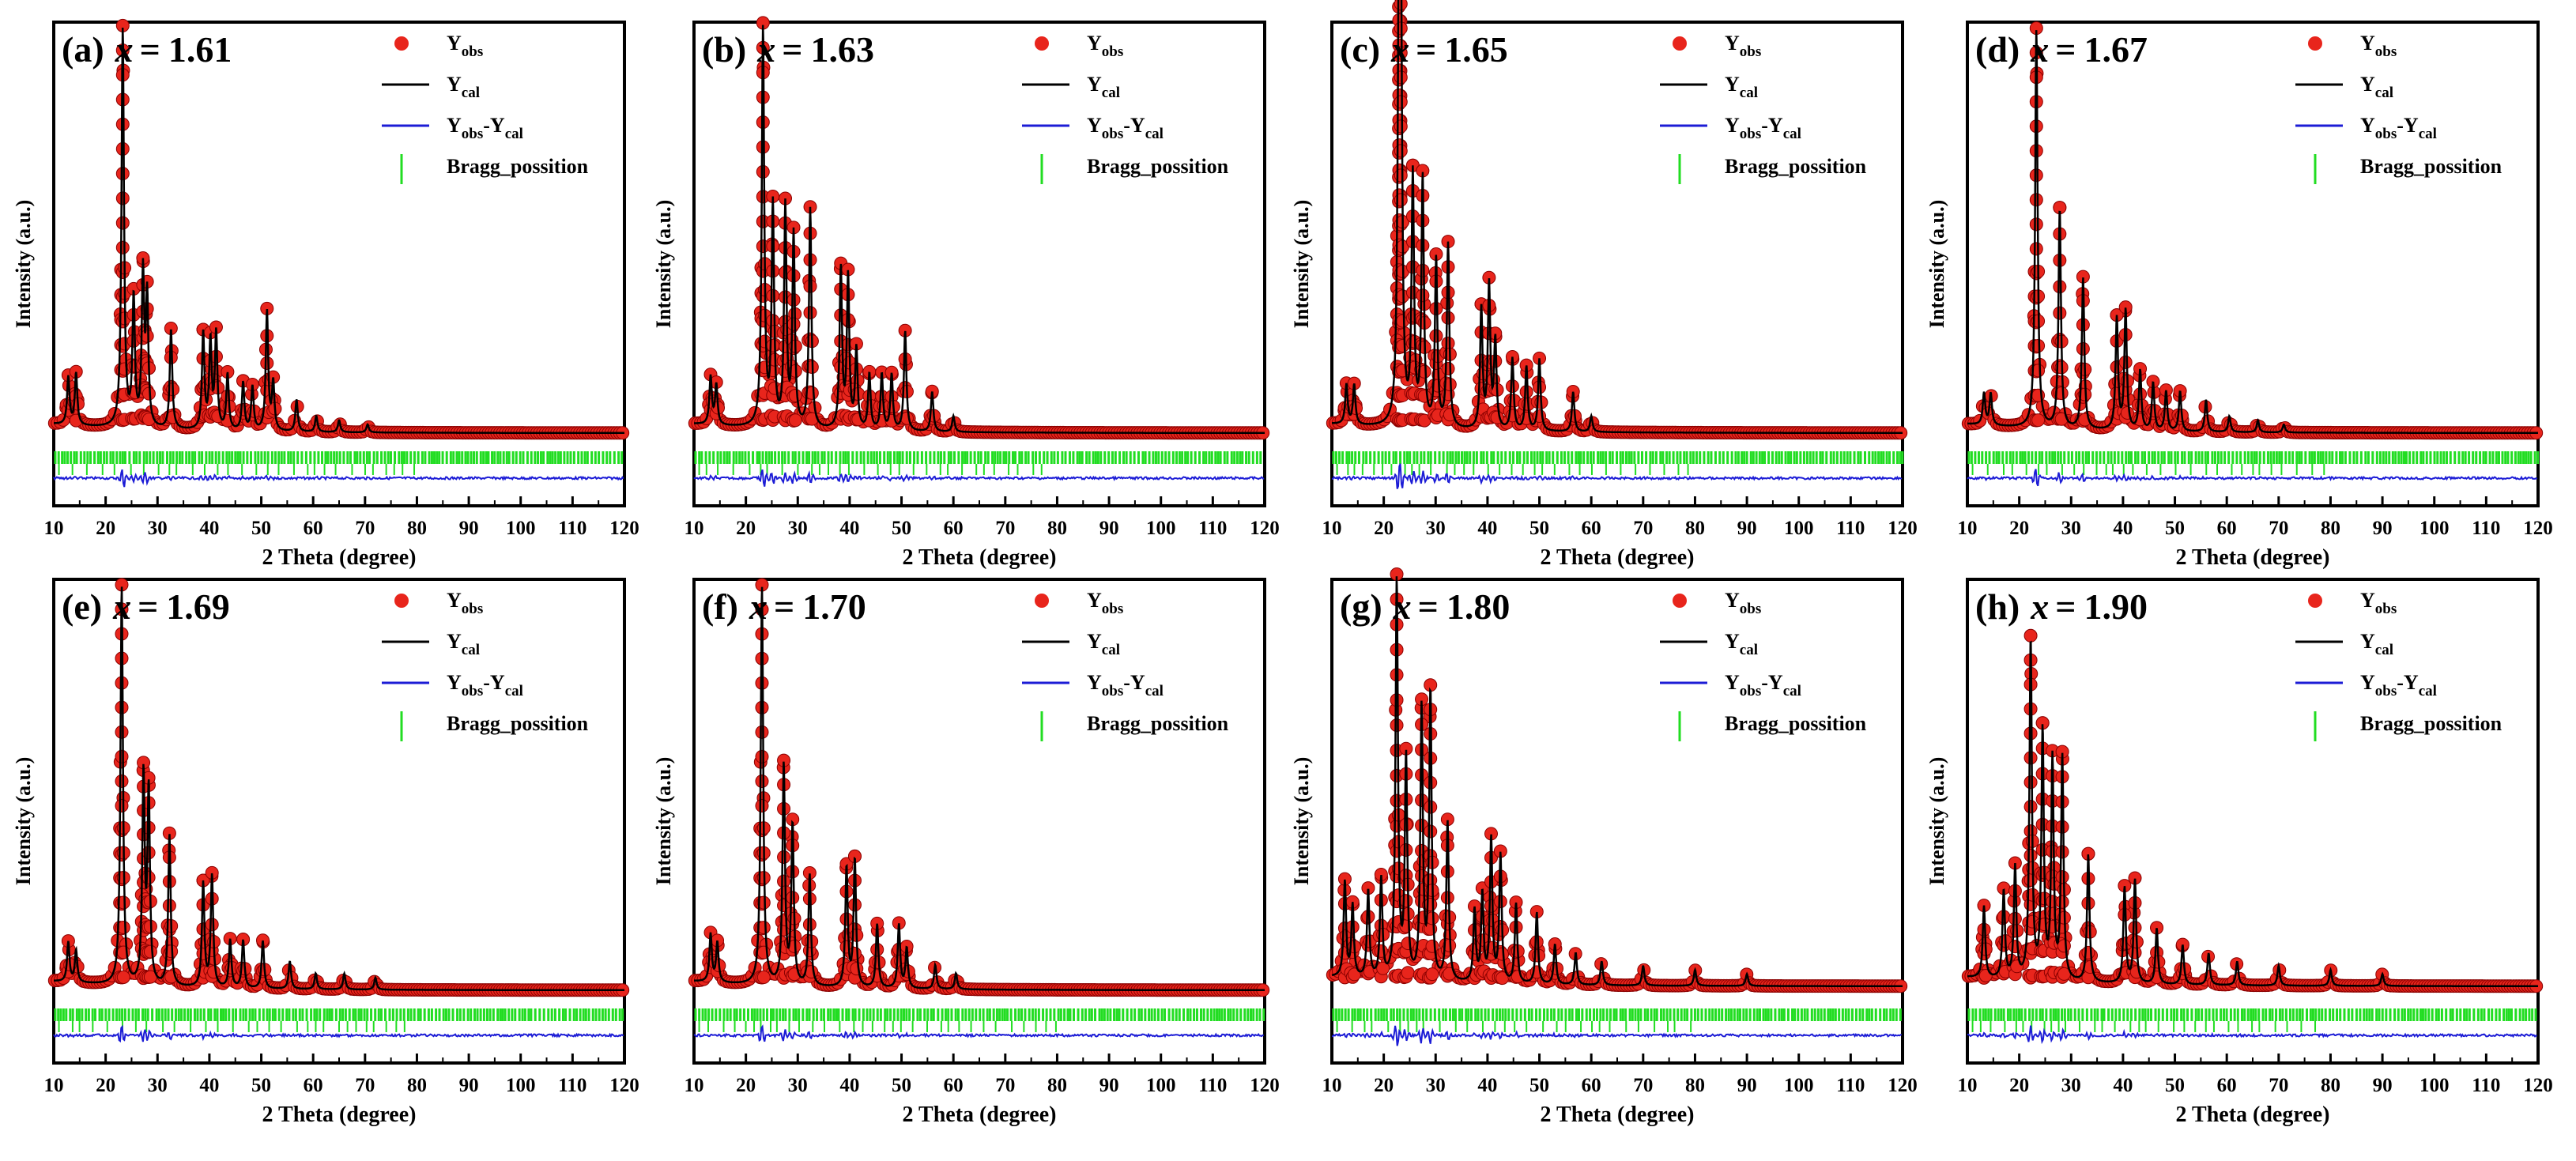  Describe the element at coordinates (1772, 726) in the screenshot. I see `legend-entry: Bragg_possition` at that location.